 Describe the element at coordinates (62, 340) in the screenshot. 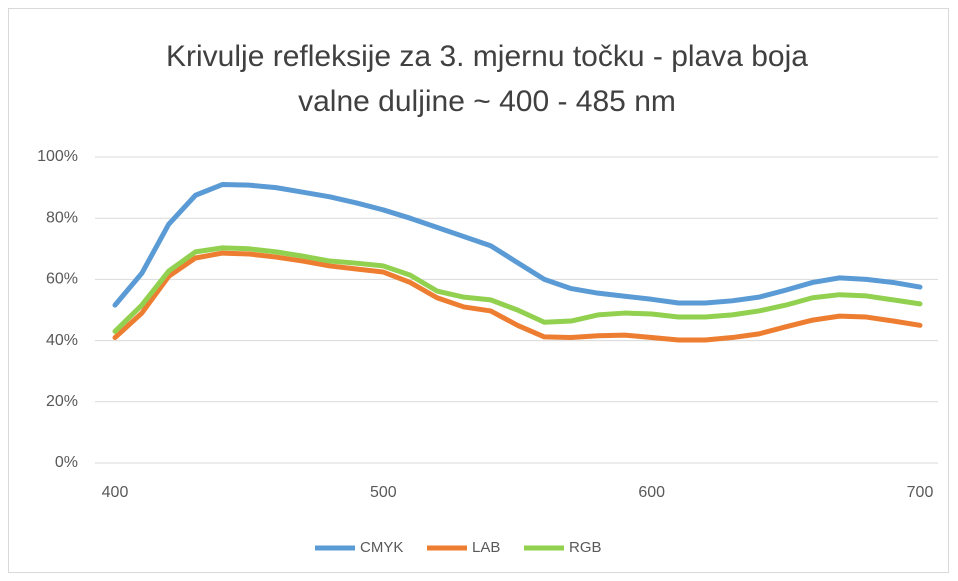

I see `y-tick-label: 40%` at that location.